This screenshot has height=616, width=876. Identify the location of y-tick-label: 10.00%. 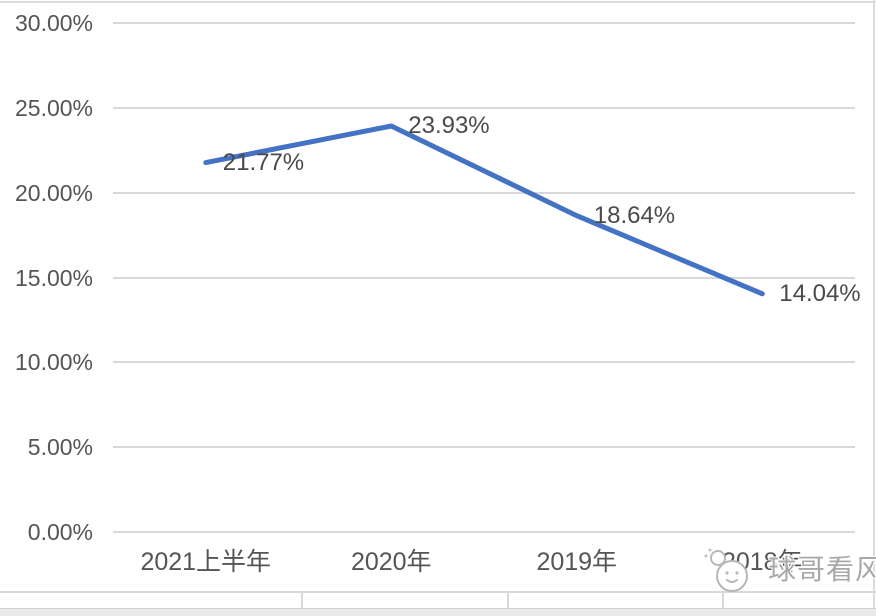
(53, 362).